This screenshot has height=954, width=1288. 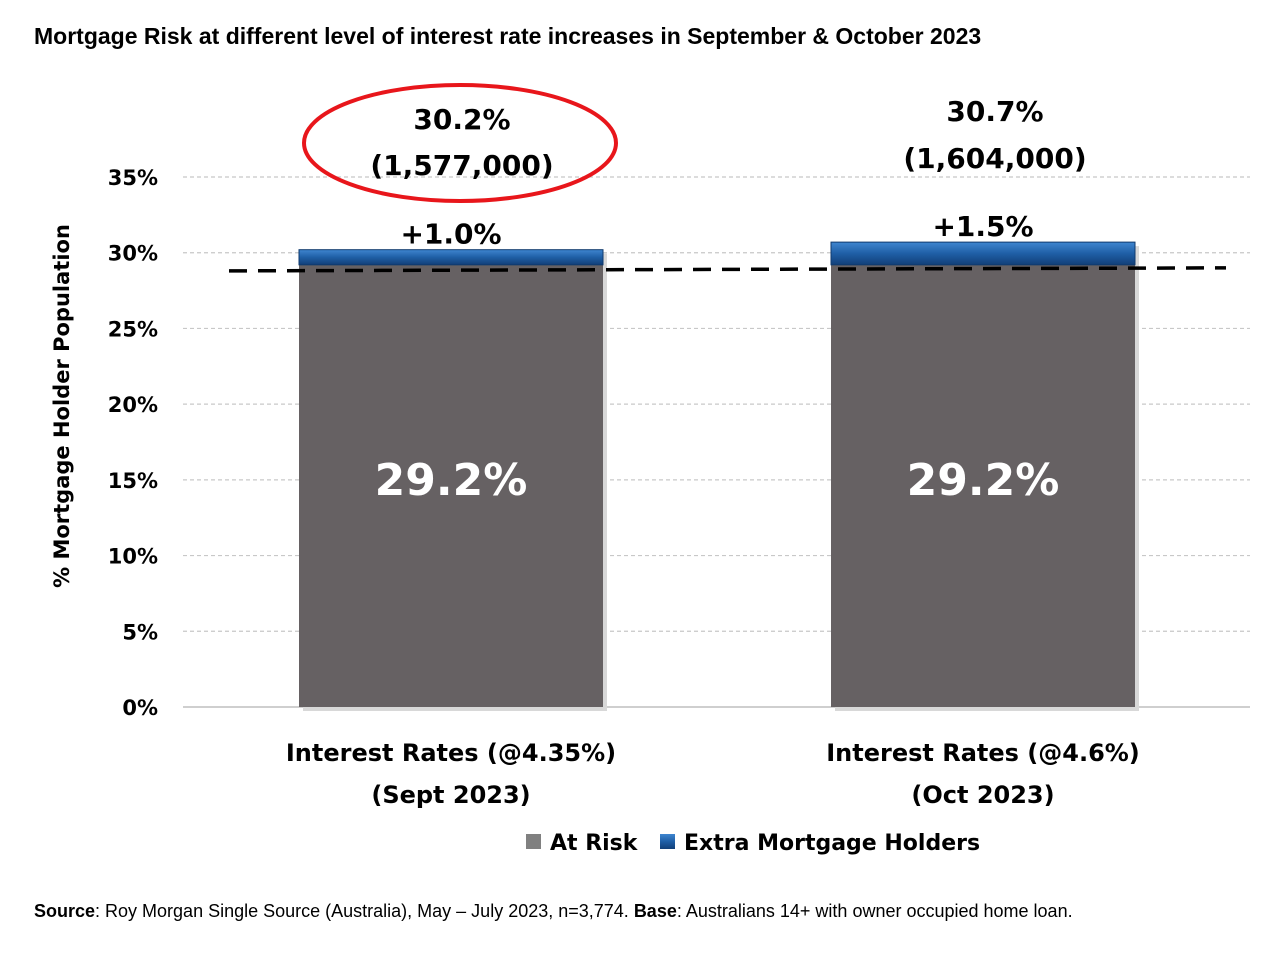 I want to click on x-category-label: Interest Rates (@4.6%), so click(x=983, y=753).